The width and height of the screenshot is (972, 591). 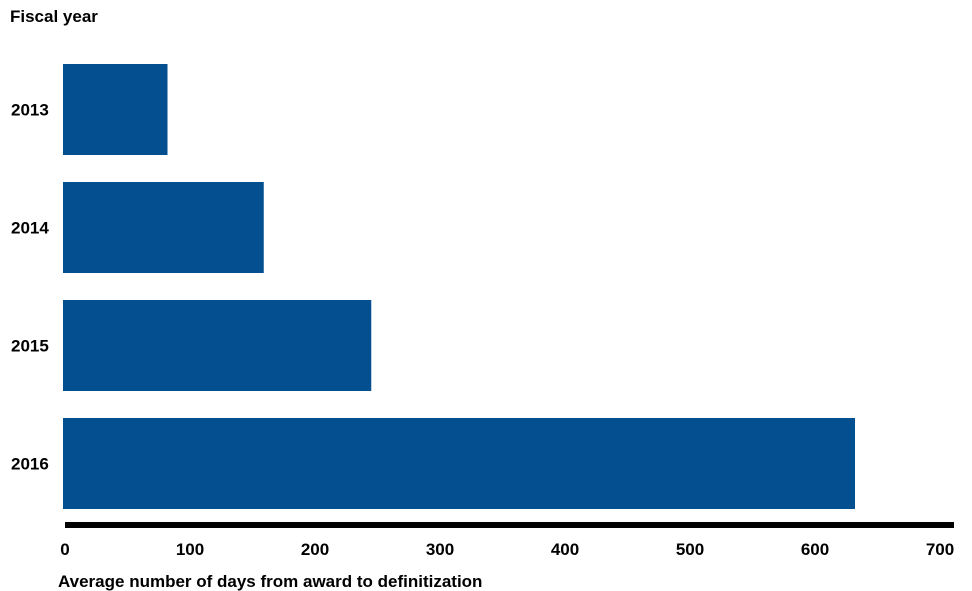 I want to click on bar-2014, so click(x=163, y=227).